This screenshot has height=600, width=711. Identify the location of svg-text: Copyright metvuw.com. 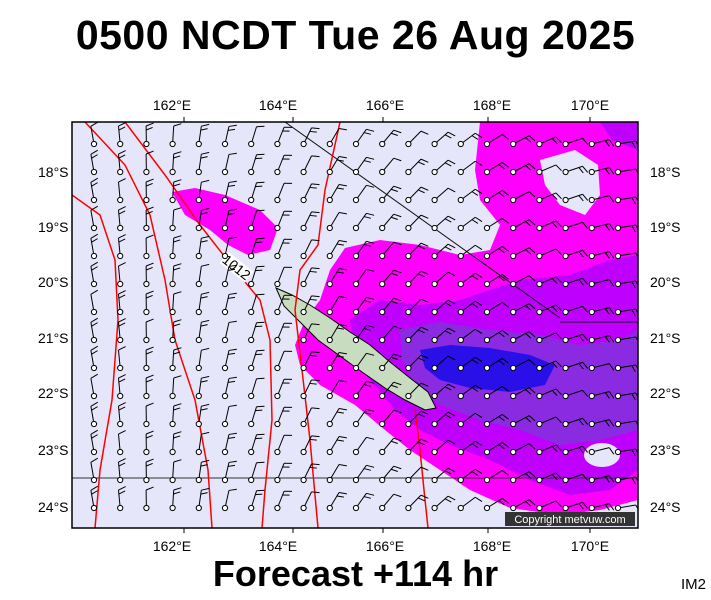
(569, 520).